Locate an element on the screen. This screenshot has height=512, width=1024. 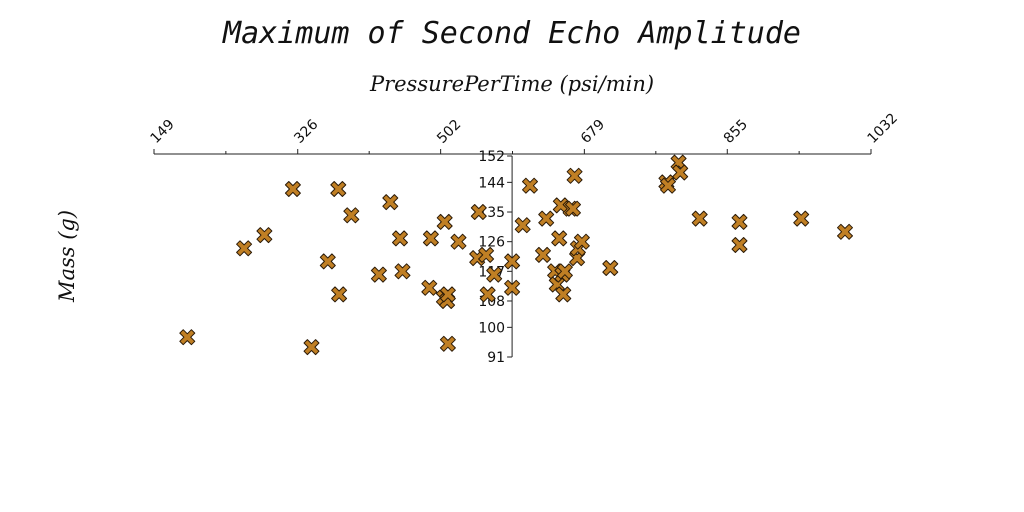
y-tick-label: 91 is located at coordinates (496, 358).